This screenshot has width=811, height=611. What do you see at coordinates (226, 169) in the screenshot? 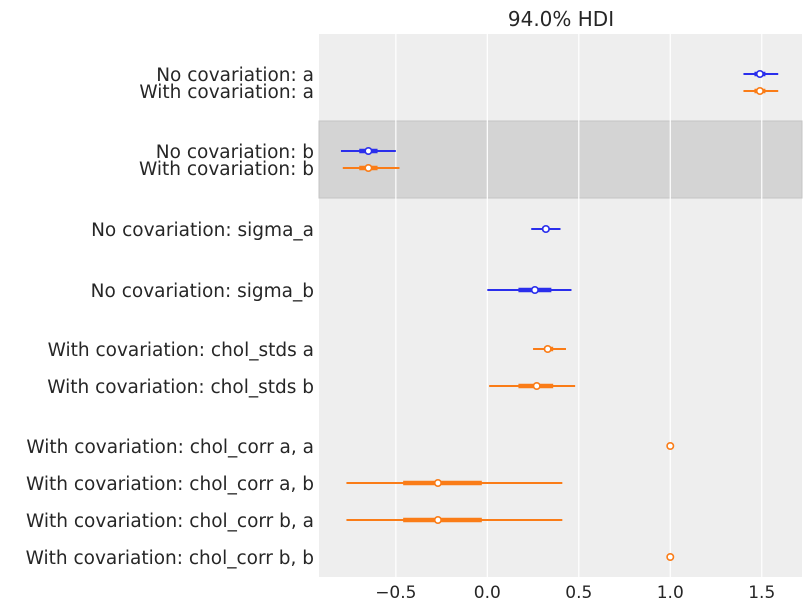
I see `row-label: With covariation: b` at bounding box center [226, 169].